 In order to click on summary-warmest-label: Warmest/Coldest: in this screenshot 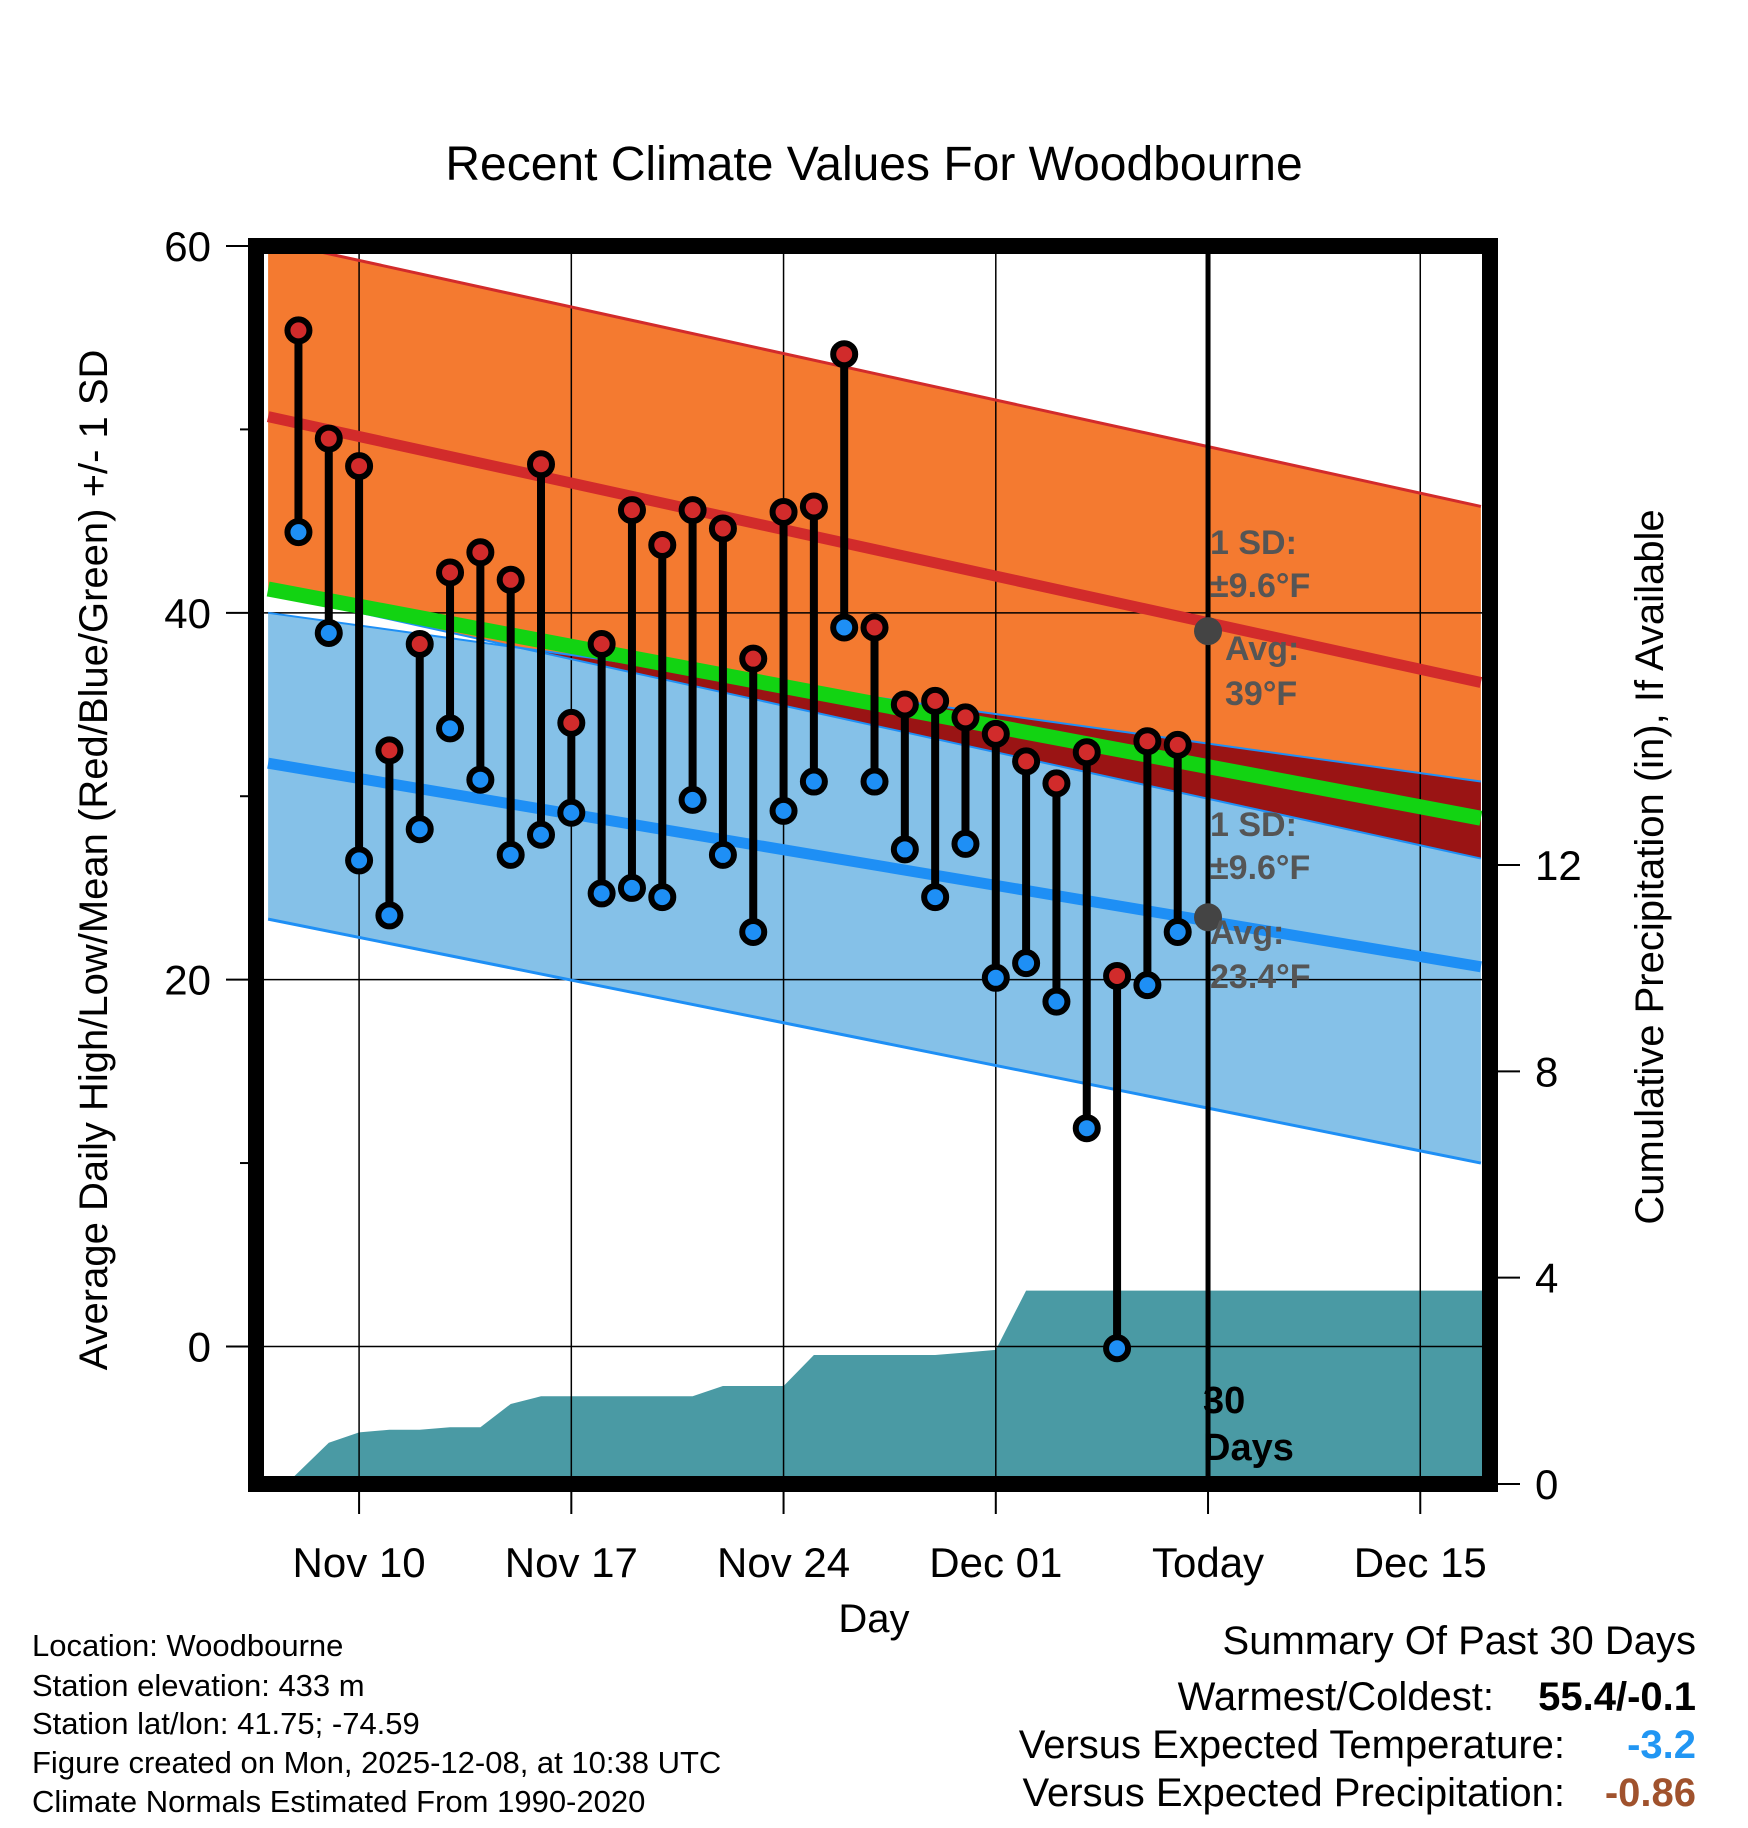, I will do `click(1336, 1697)`.